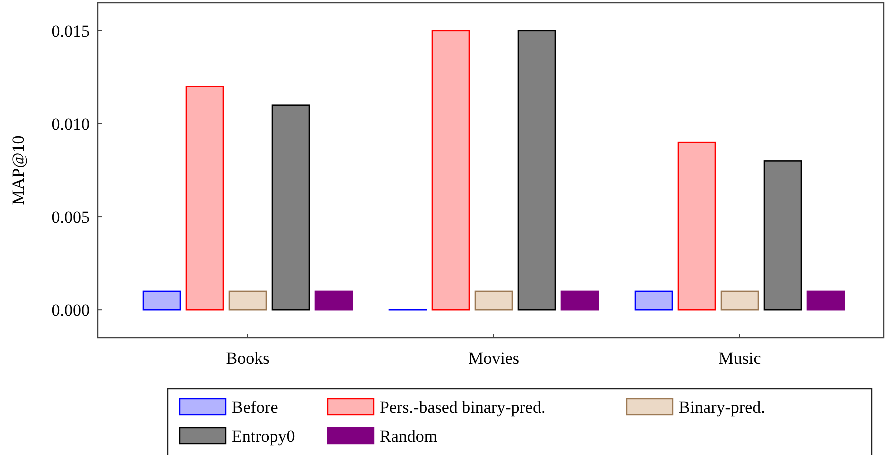  What do you see at coordinates (264, 436) in the screenshot?
I see `legend-label: Entropy0` at bounding box center [264, 436].